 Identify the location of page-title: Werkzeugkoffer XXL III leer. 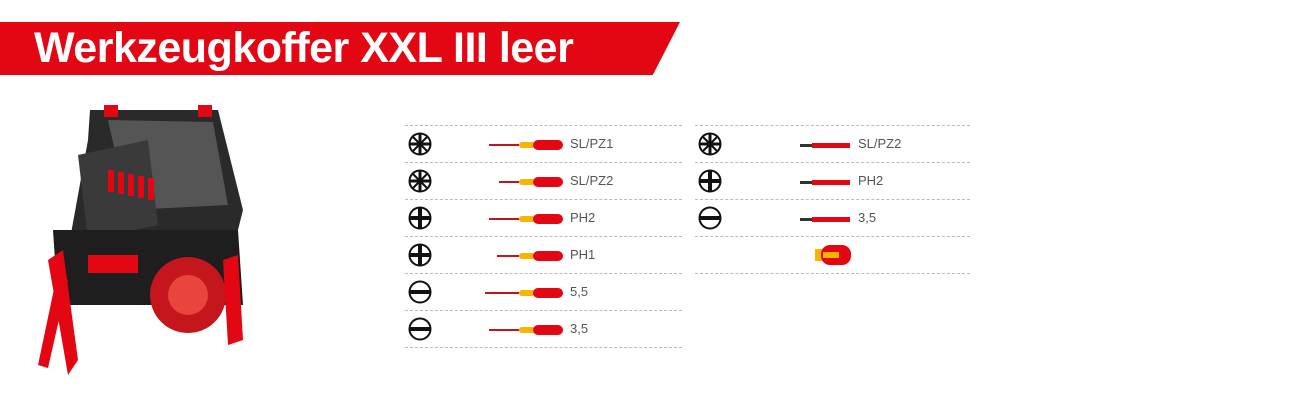
(304, 48).